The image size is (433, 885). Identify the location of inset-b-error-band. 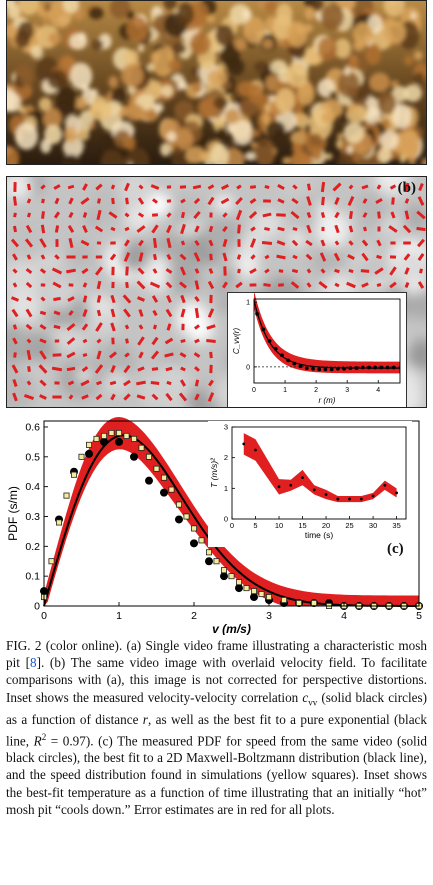
(327, 333).